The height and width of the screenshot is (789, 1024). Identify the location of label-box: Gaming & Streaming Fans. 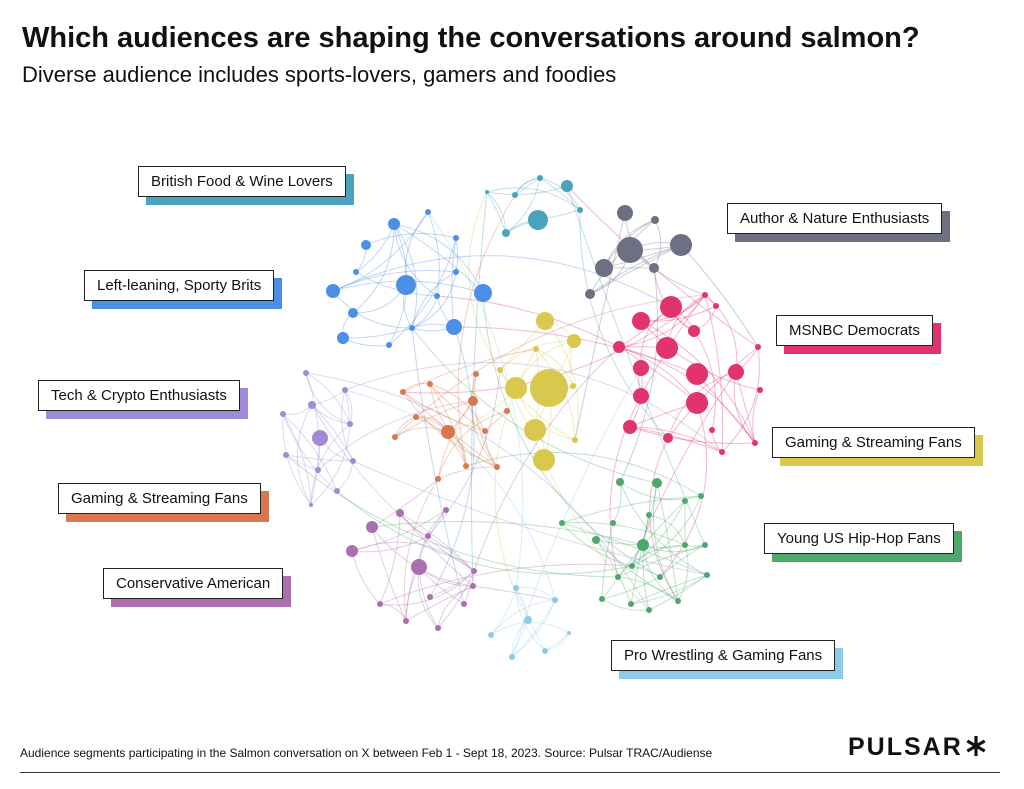
(159, 498).